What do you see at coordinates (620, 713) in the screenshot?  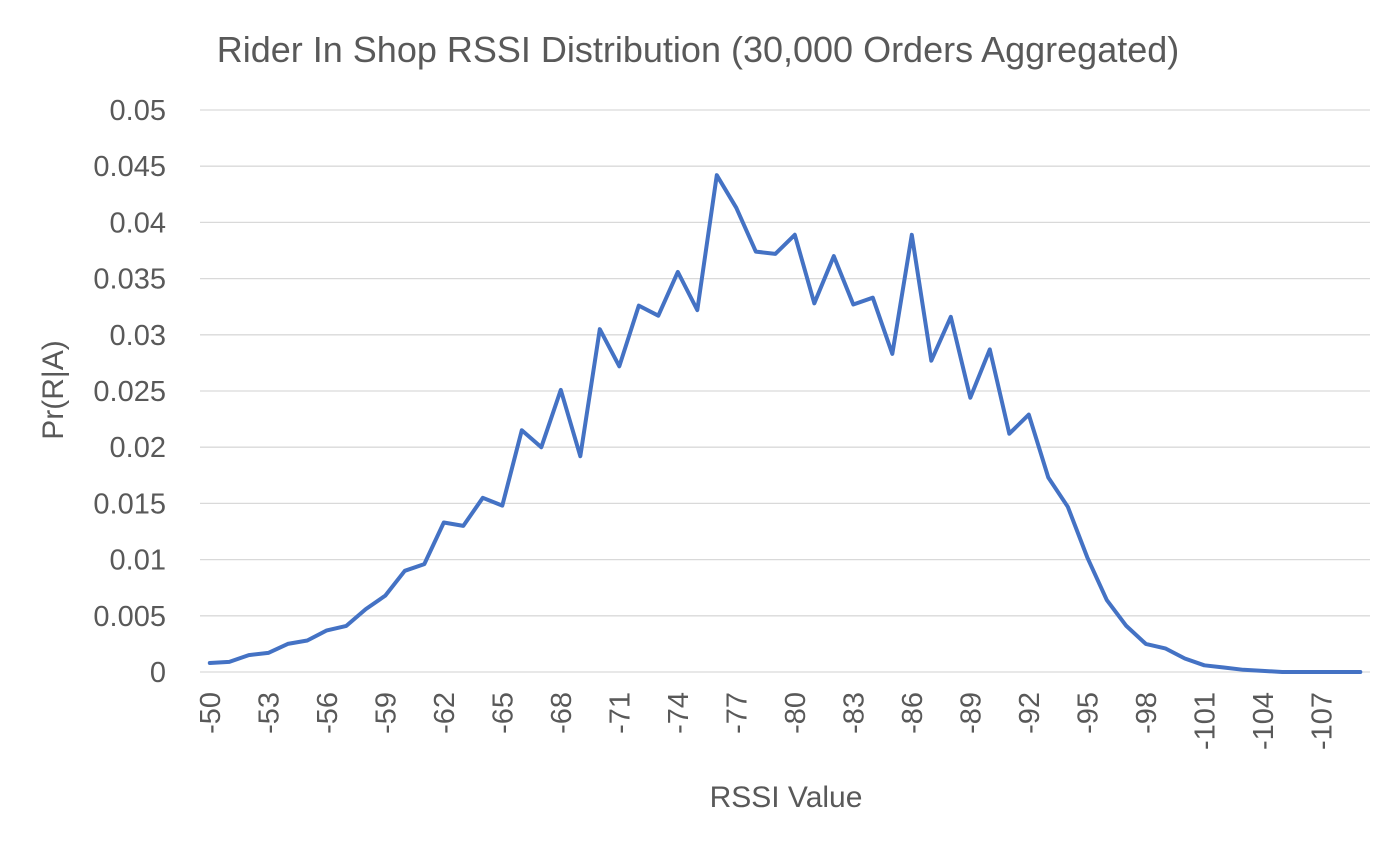 I see `x-tick-label: -71` at bounding box center [620, 713].